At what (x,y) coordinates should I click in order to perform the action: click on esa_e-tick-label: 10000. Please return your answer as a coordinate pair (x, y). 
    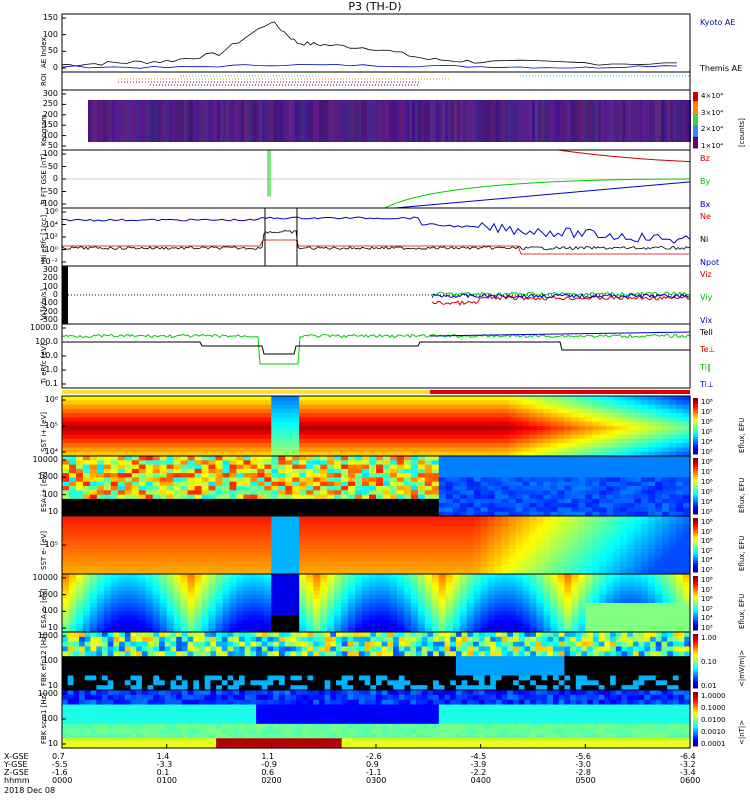
    Looking at the image, I should click on (45, 577).